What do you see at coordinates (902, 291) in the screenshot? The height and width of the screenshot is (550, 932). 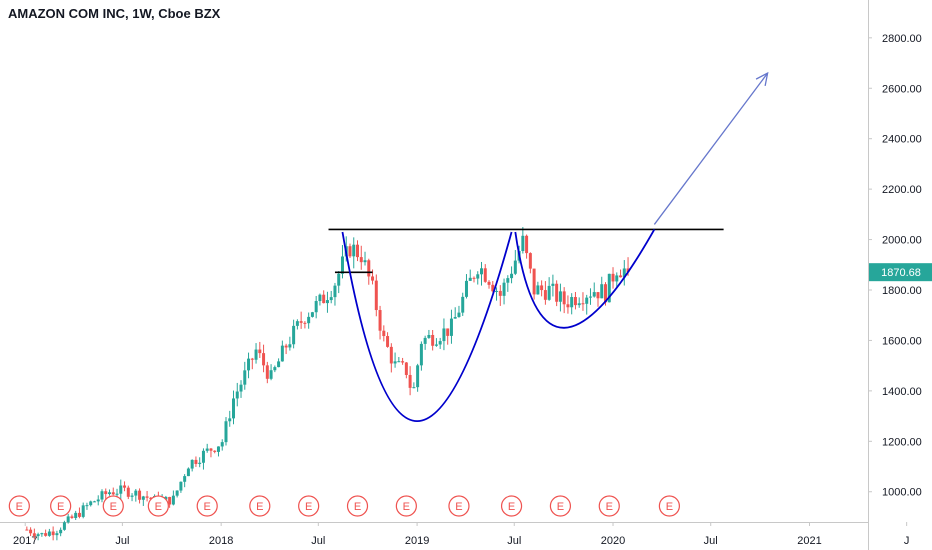 I see `y-tick-label: 1800.00` at bounding box center [902, 291].